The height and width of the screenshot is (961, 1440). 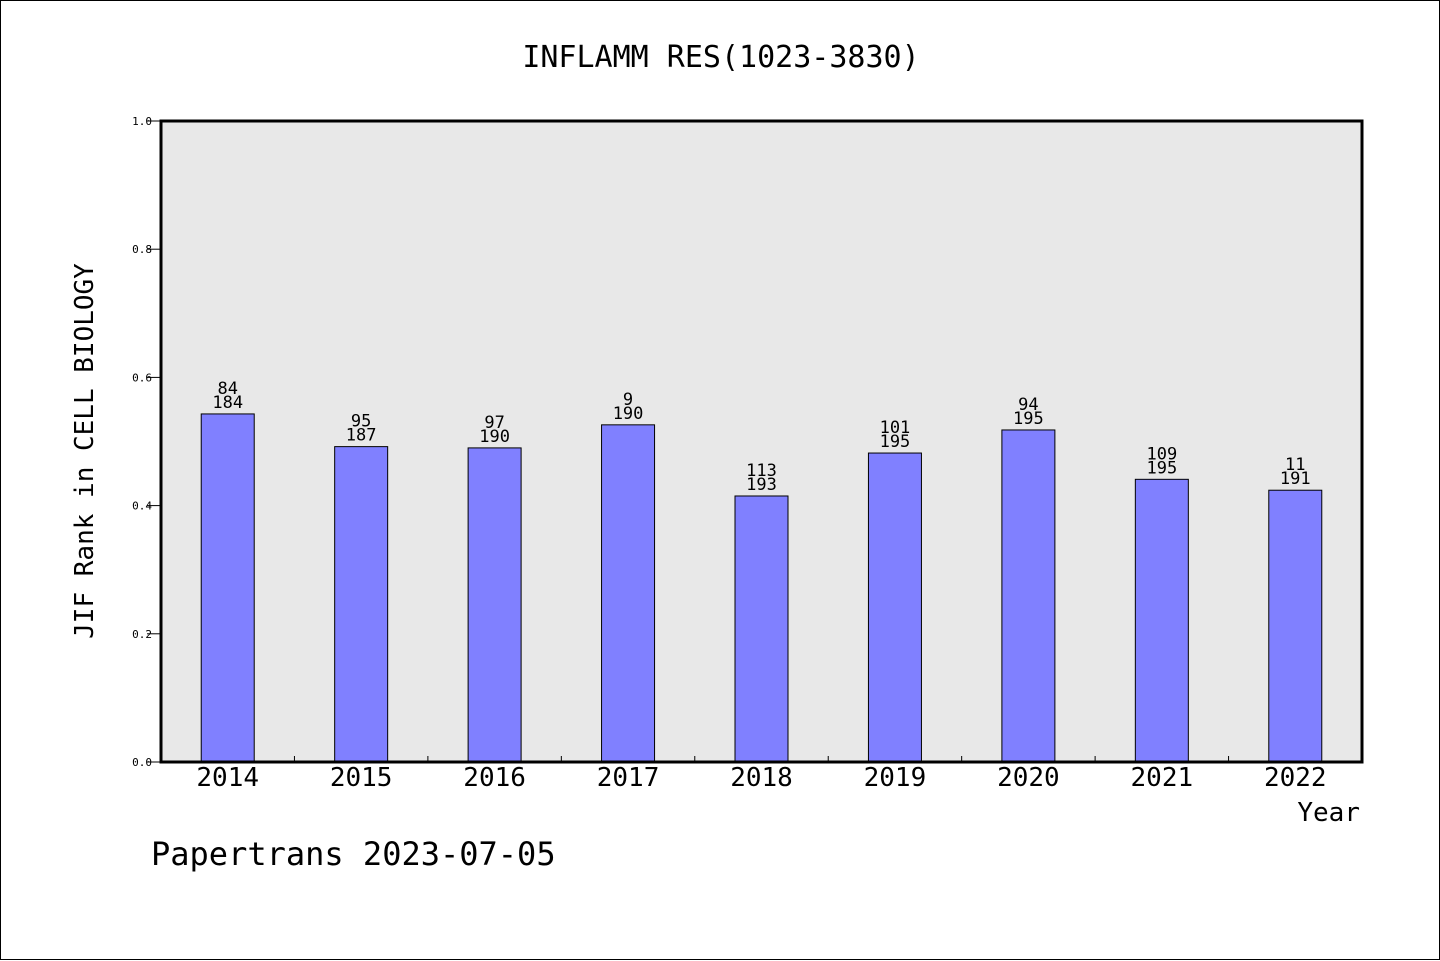 I want to click on bar-rank-label: 11, so click(x=1295, y=465).